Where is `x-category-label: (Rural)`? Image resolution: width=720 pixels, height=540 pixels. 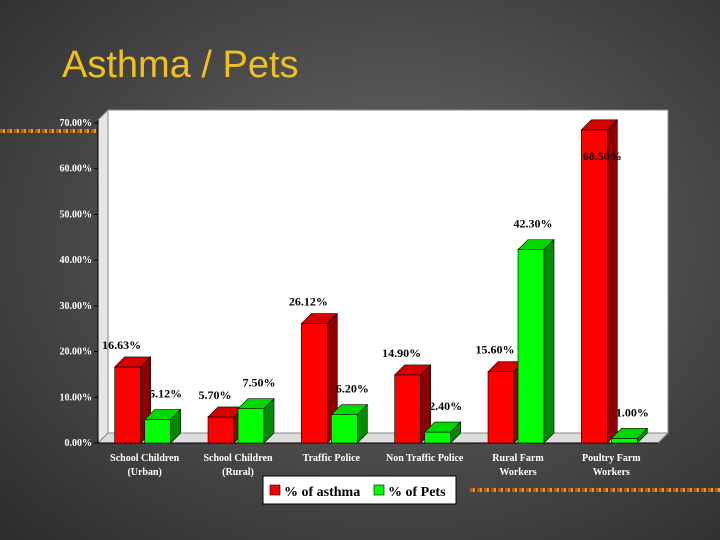
x-category-label: (Rural) is located at coordinates (238, 472).